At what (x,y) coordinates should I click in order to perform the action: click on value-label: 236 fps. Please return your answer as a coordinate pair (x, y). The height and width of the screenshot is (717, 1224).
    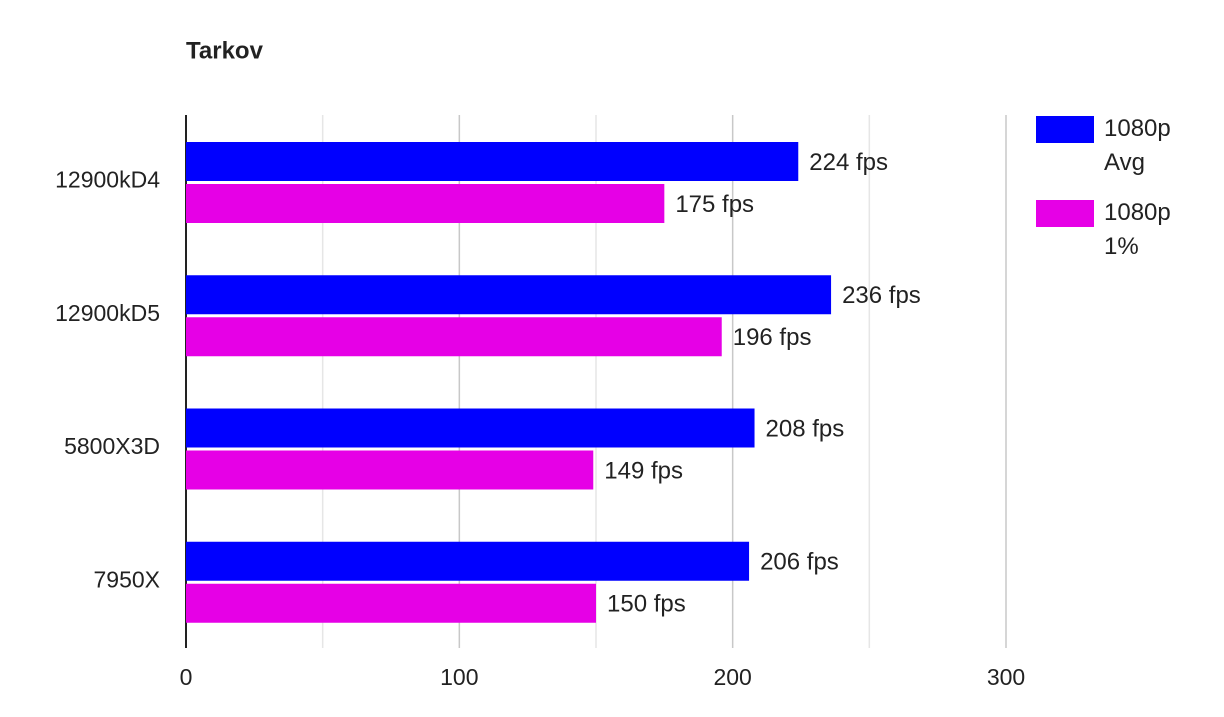
    Looking at the image, I should click on (881, 295).